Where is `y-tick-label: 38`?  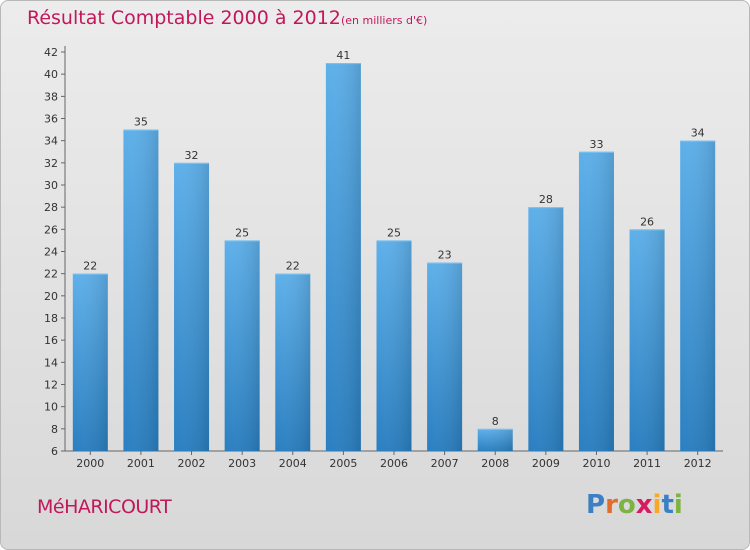
y-tick-label: 38 is located at coordinates (51, 96).